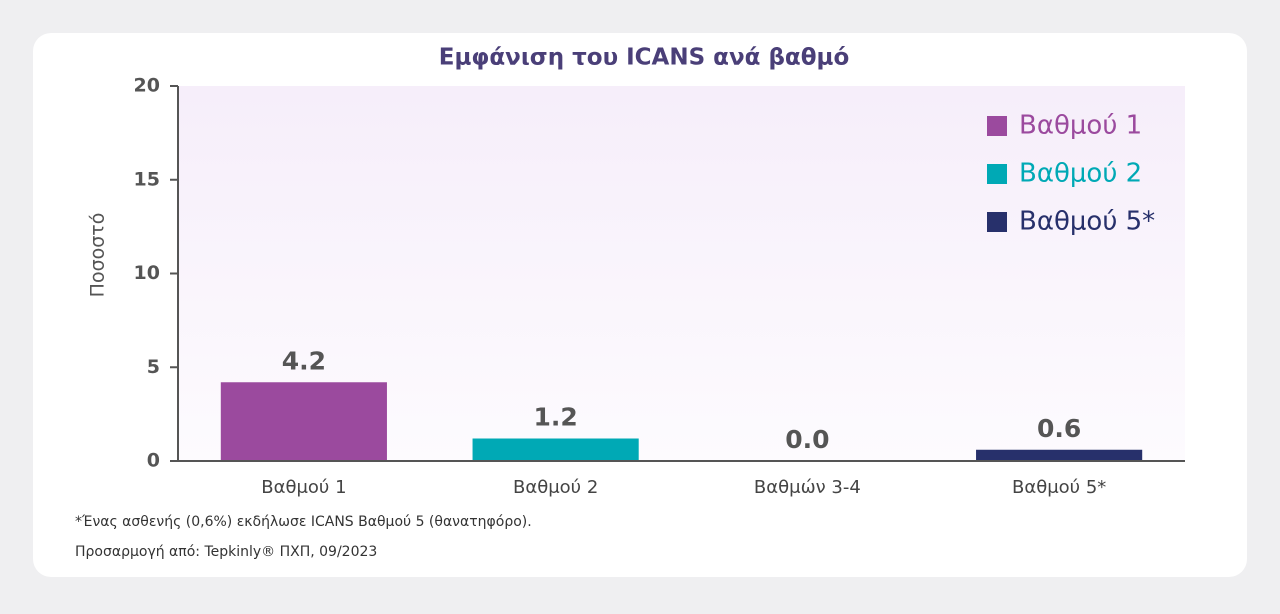 This screenshot has width=1280, height=614. Describe the element at coordinates (1080, 174) in the screenshot. I see `legend-label: Βαθμού 2` at that location.